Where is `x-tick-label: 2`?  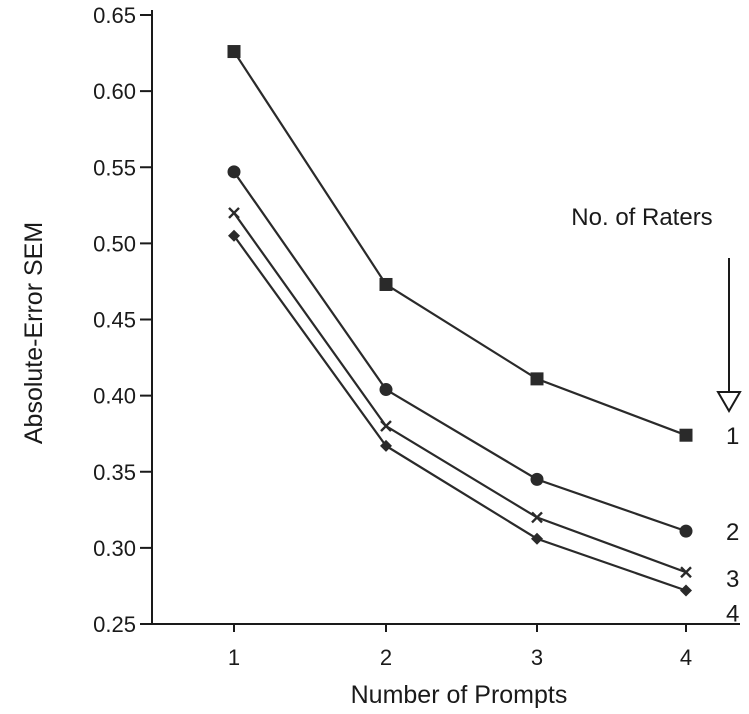 x-tick-label: 2 is located at coordinates (386, 657).